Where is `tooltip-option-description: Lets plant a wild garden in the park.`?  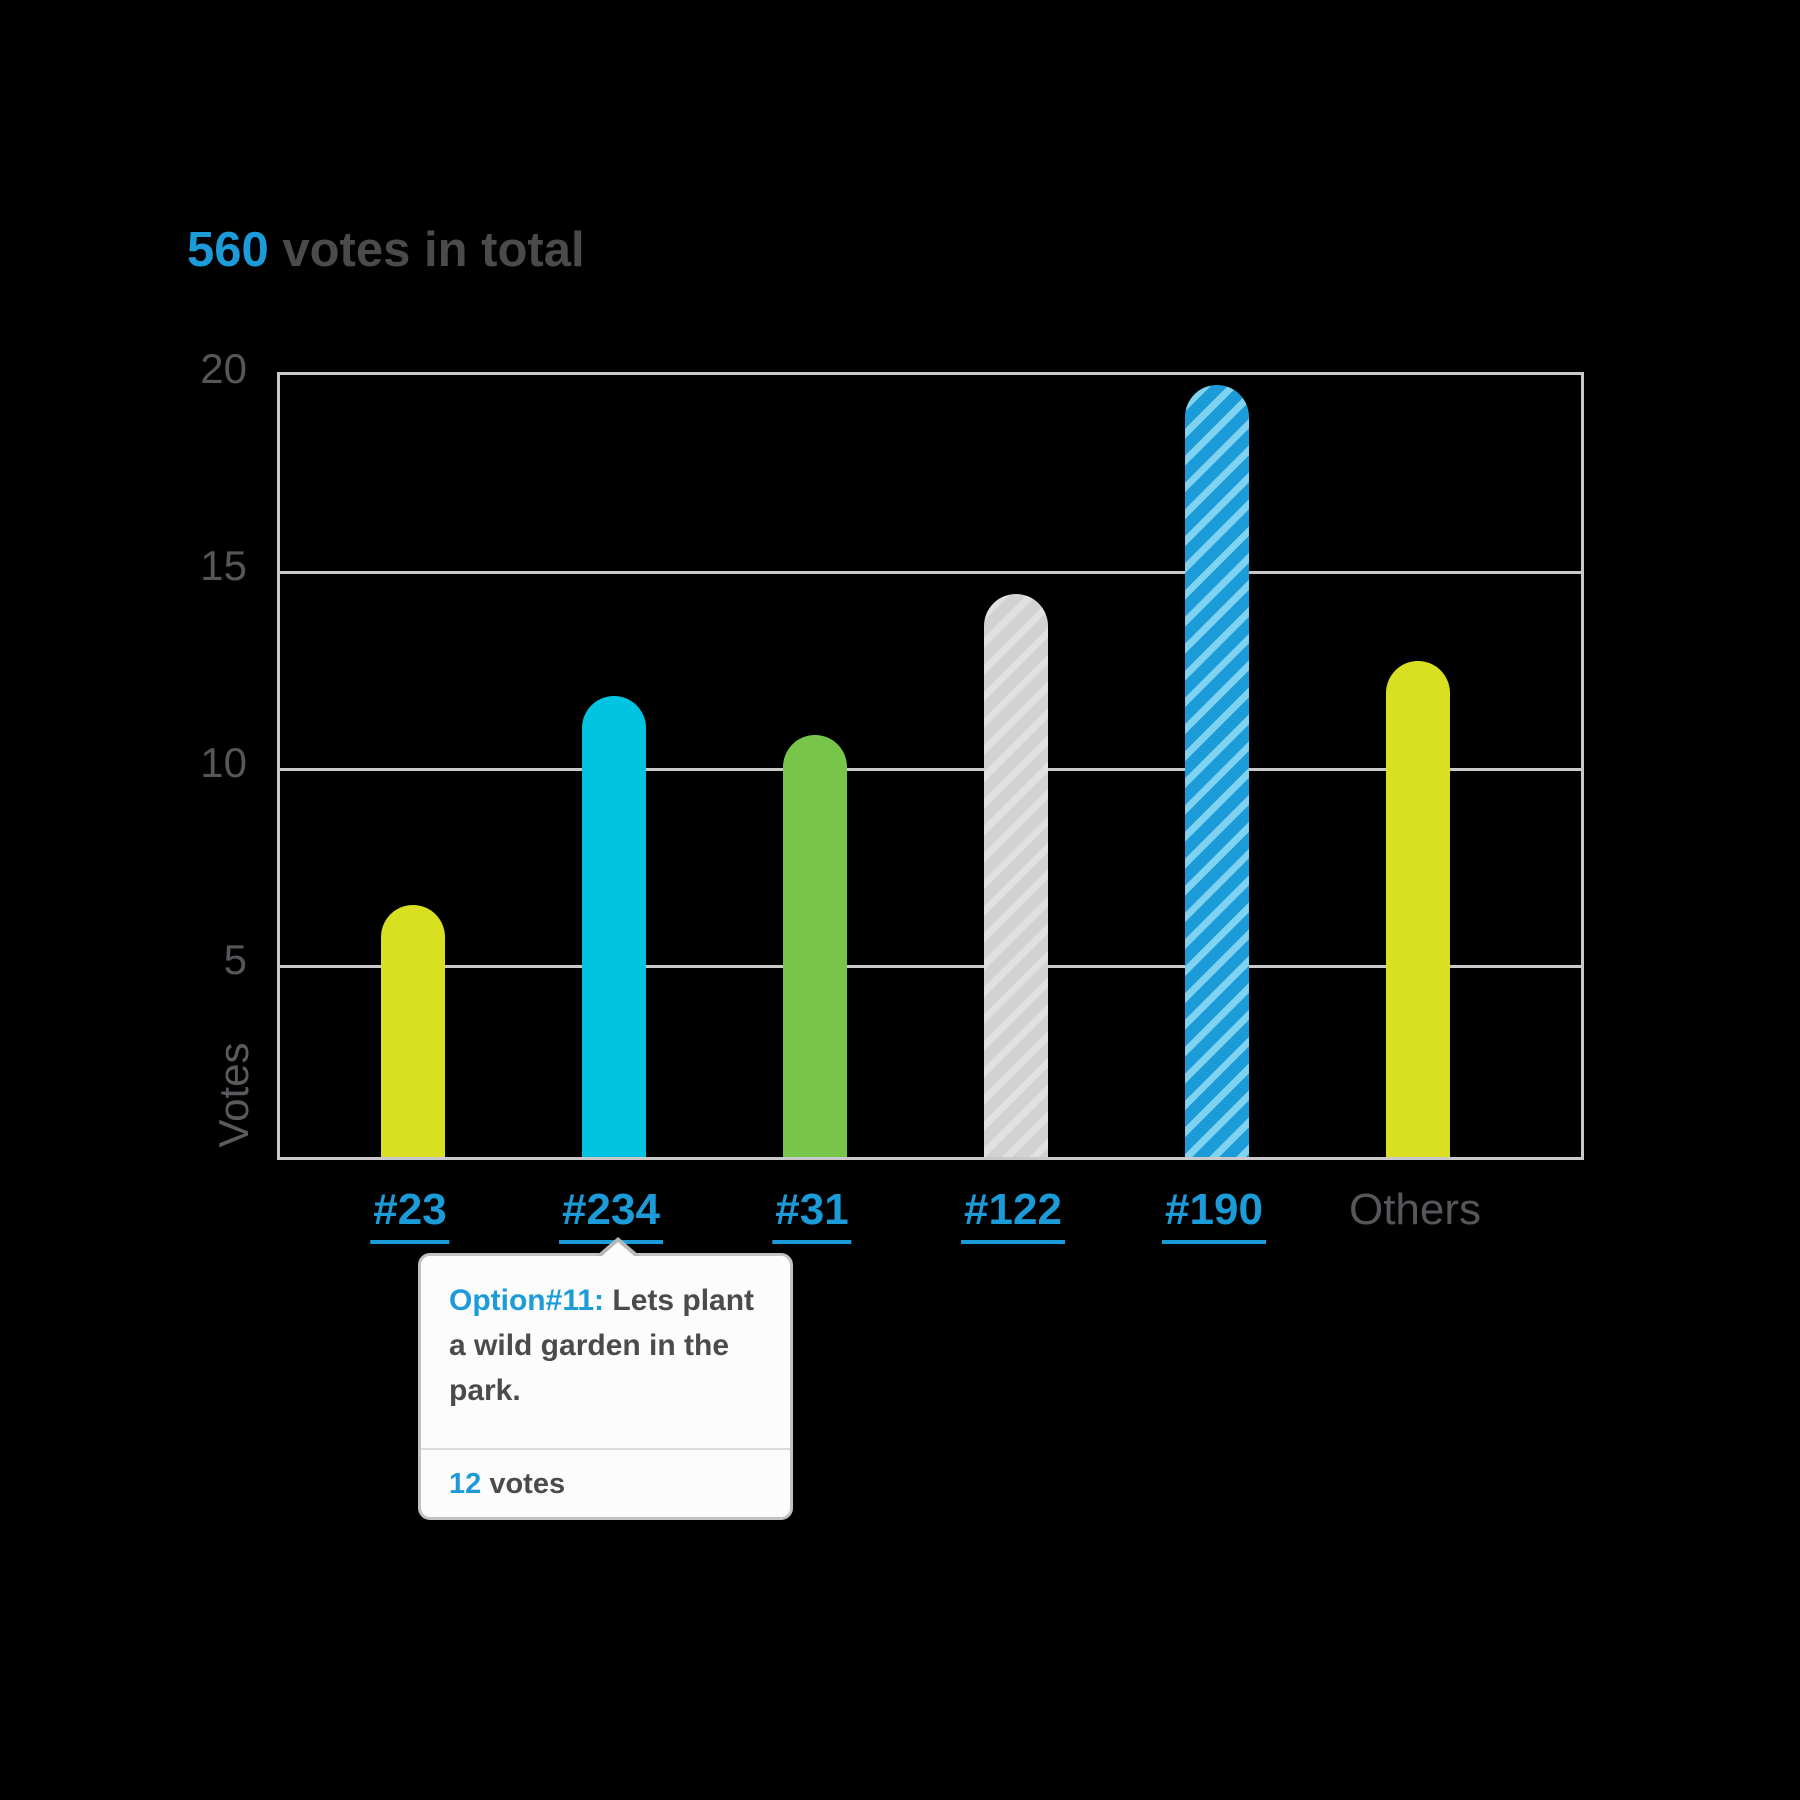
tooltip-option-description: Lets plant a wild garden in the park. is located at coordinates (602, 1345).